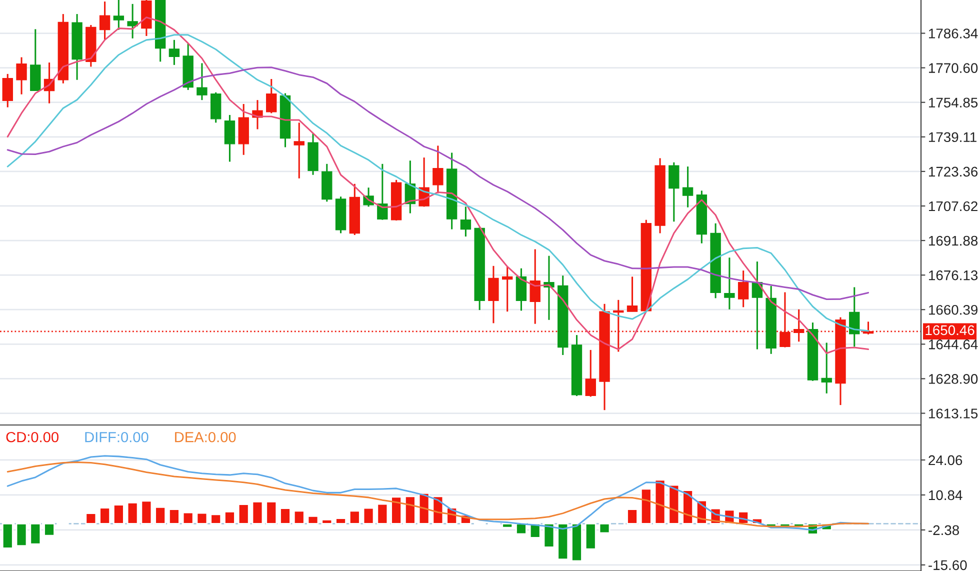 This screenshot has width=979, height=571. I want to click on y-tick-label: 1628.90, so click(953, 379).